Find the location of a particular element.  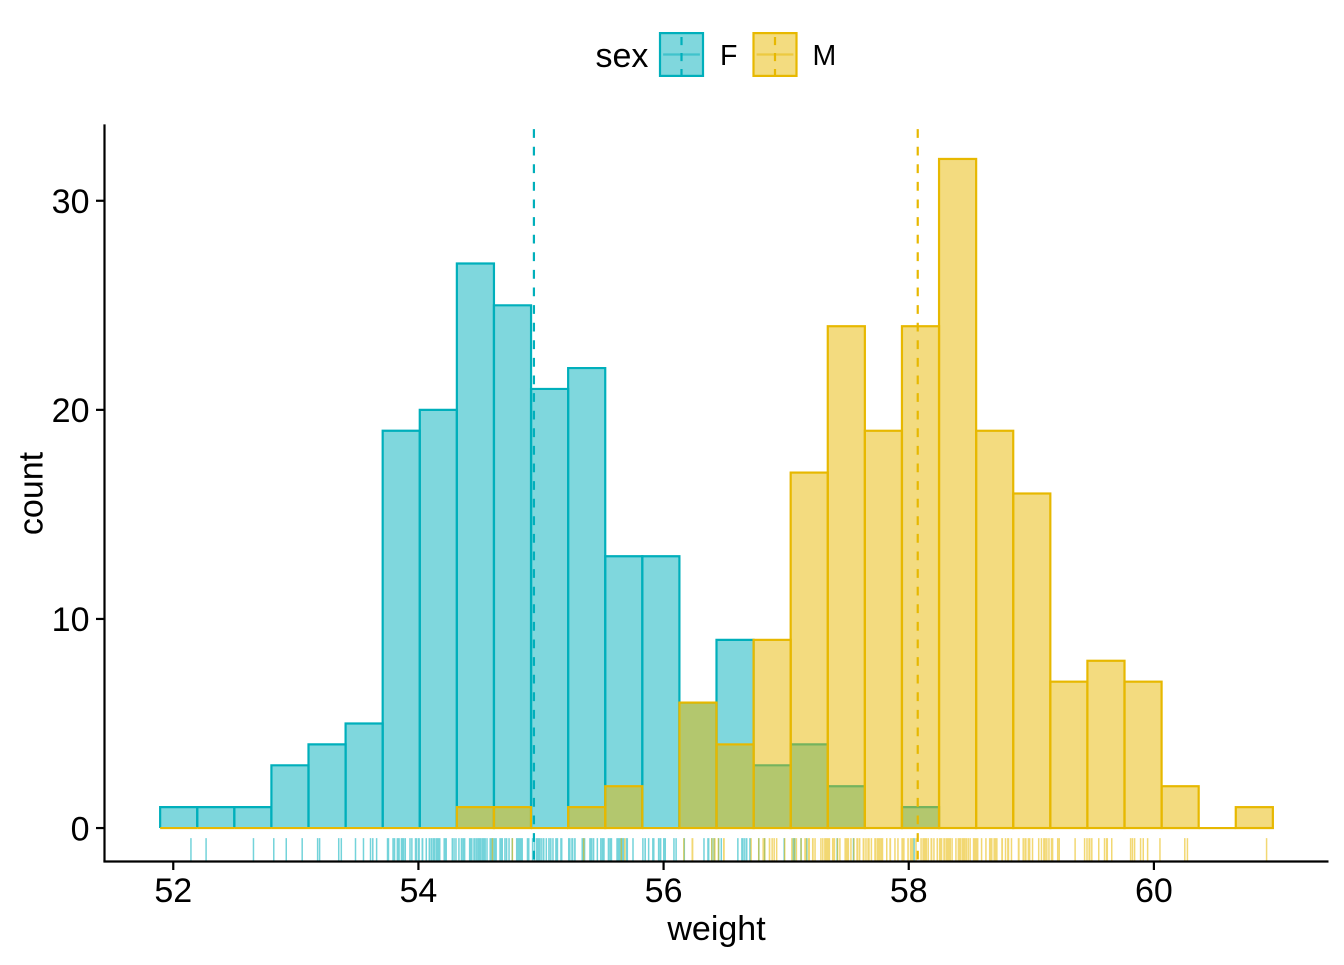

svg-text: 10 is located at coordinates (71, 620).